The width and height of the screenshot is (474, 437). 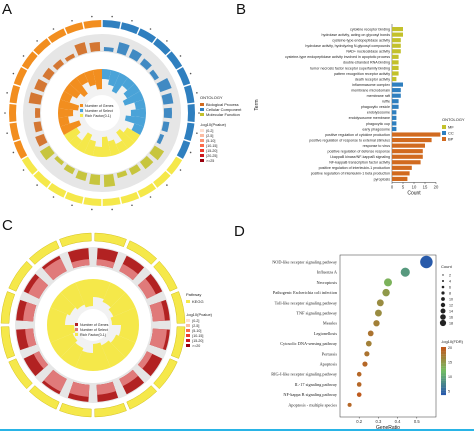 What do you see at coordinates (382, 179) in the screenshot?
I see `category-label: pyroptosis` at bounding box center [382, 179].